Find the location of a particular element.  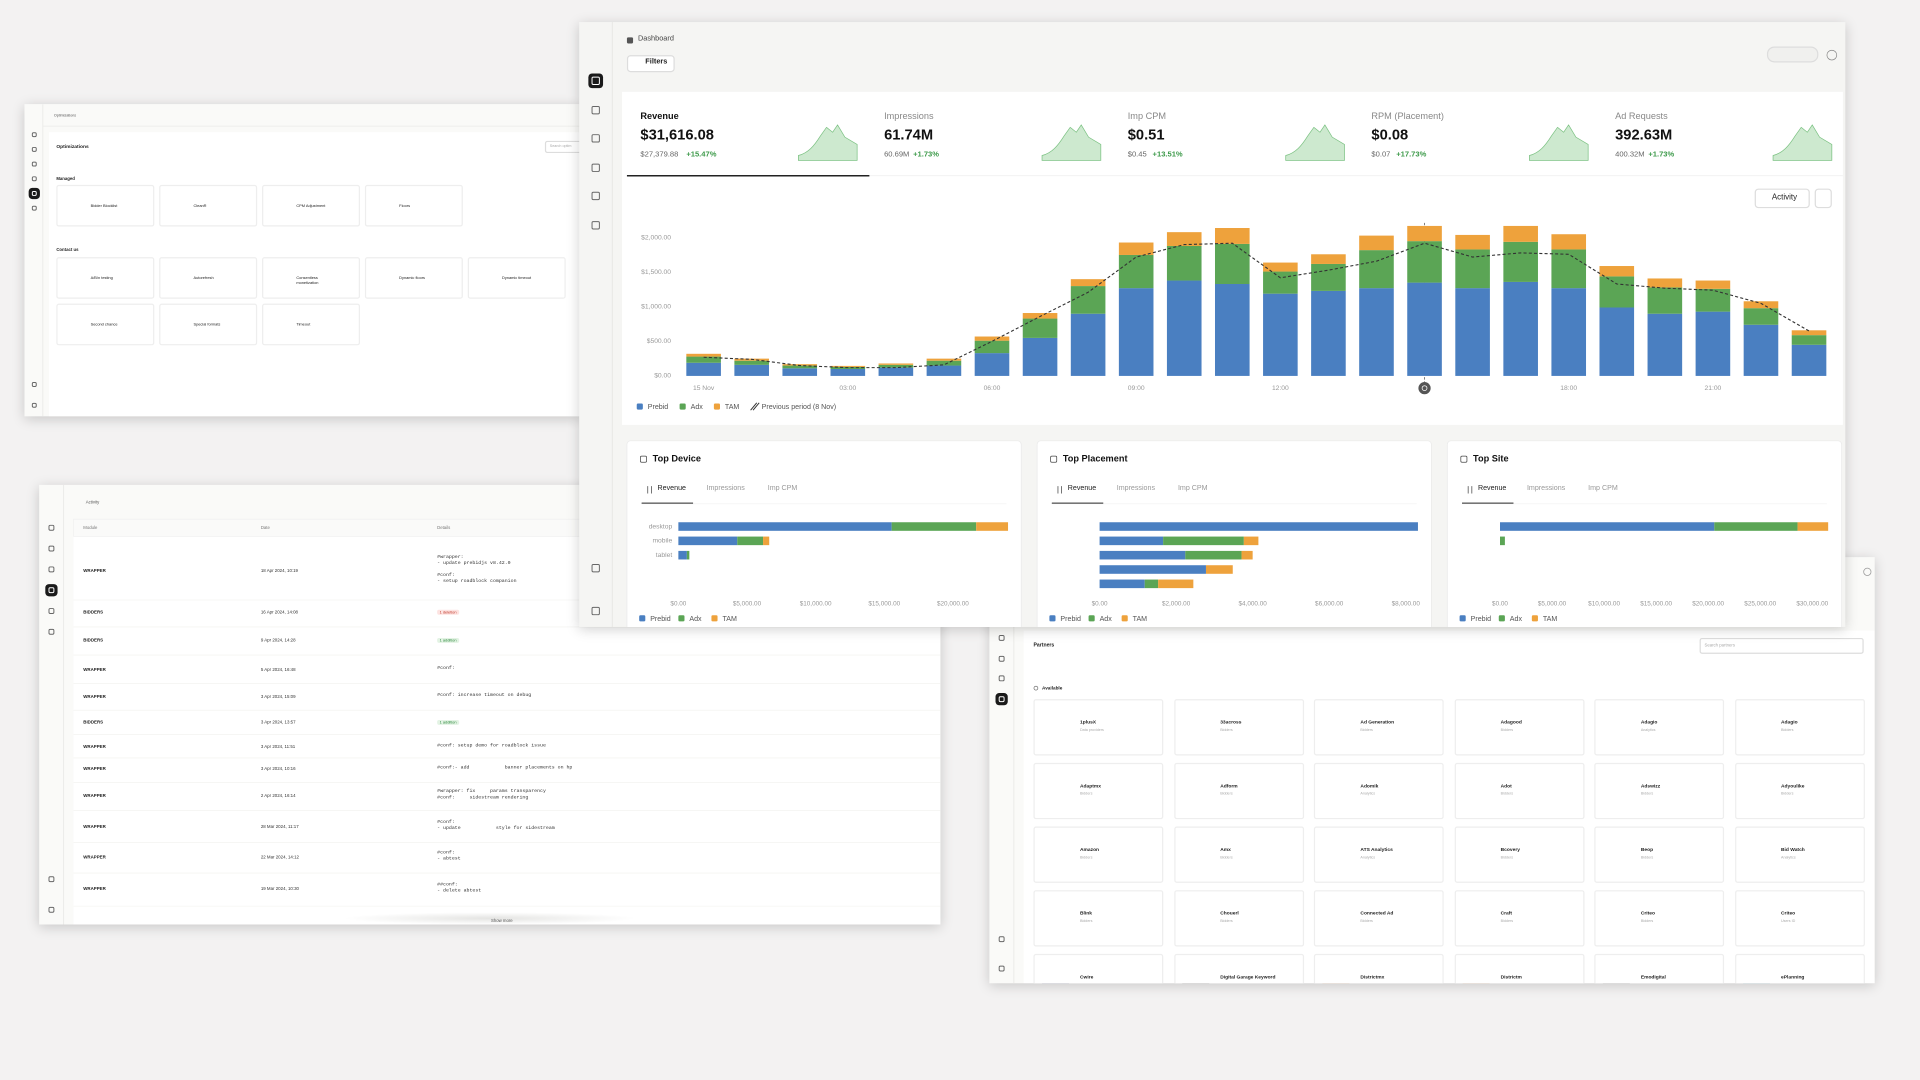

kpi-title: RPM (Placement) is located at coordinates (1407, 116).